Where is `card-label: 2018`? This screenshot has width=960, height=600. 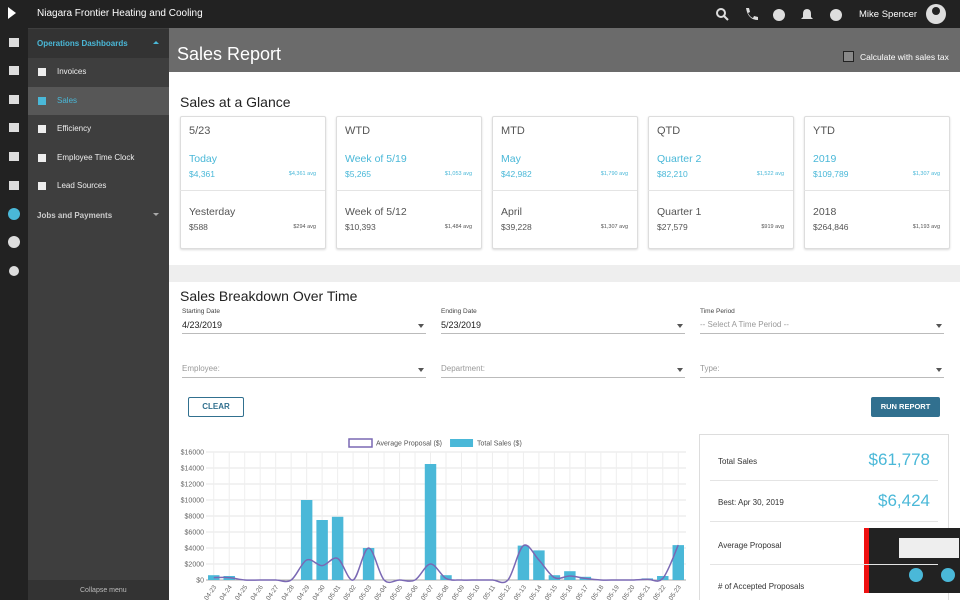
card-label: 2018 is located at coordinates (825, 212).